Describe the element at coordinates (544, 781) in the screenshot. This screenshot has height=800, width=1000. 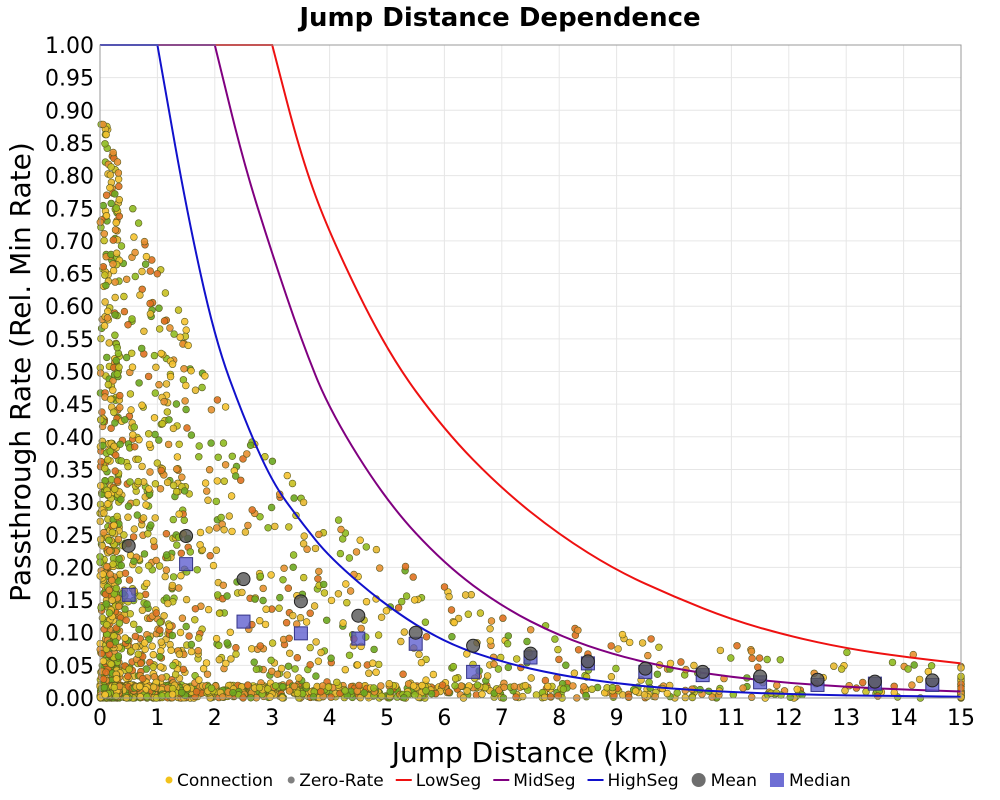
I see `legend-label: MidSeg` at that location.